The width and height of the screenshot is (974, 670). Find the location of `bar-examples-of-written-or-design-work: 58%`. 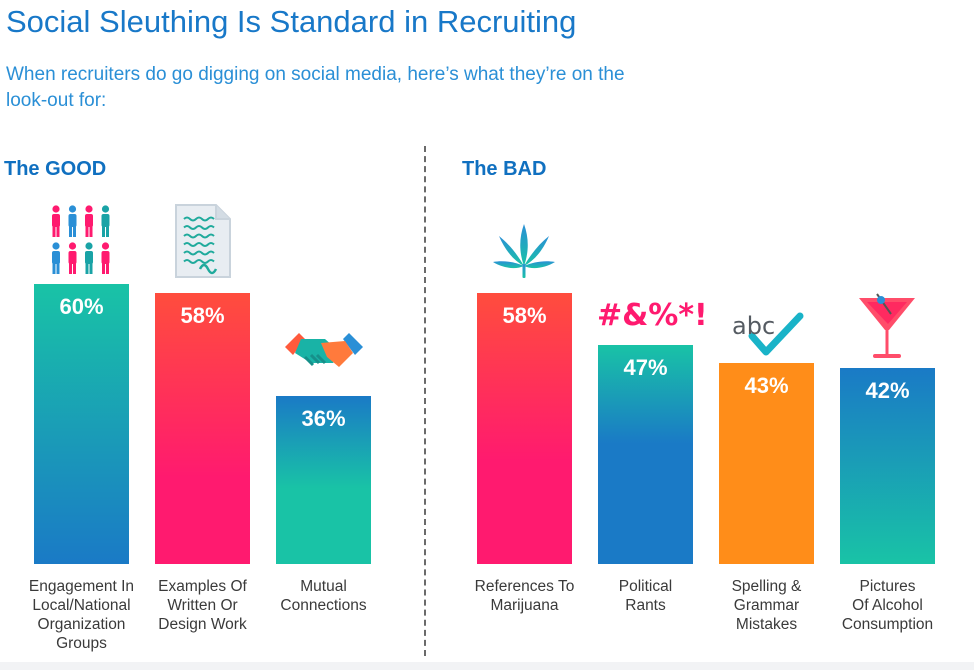

bar-examples-of-written-or-design-work: 58% is located at coordinates (202, 428).